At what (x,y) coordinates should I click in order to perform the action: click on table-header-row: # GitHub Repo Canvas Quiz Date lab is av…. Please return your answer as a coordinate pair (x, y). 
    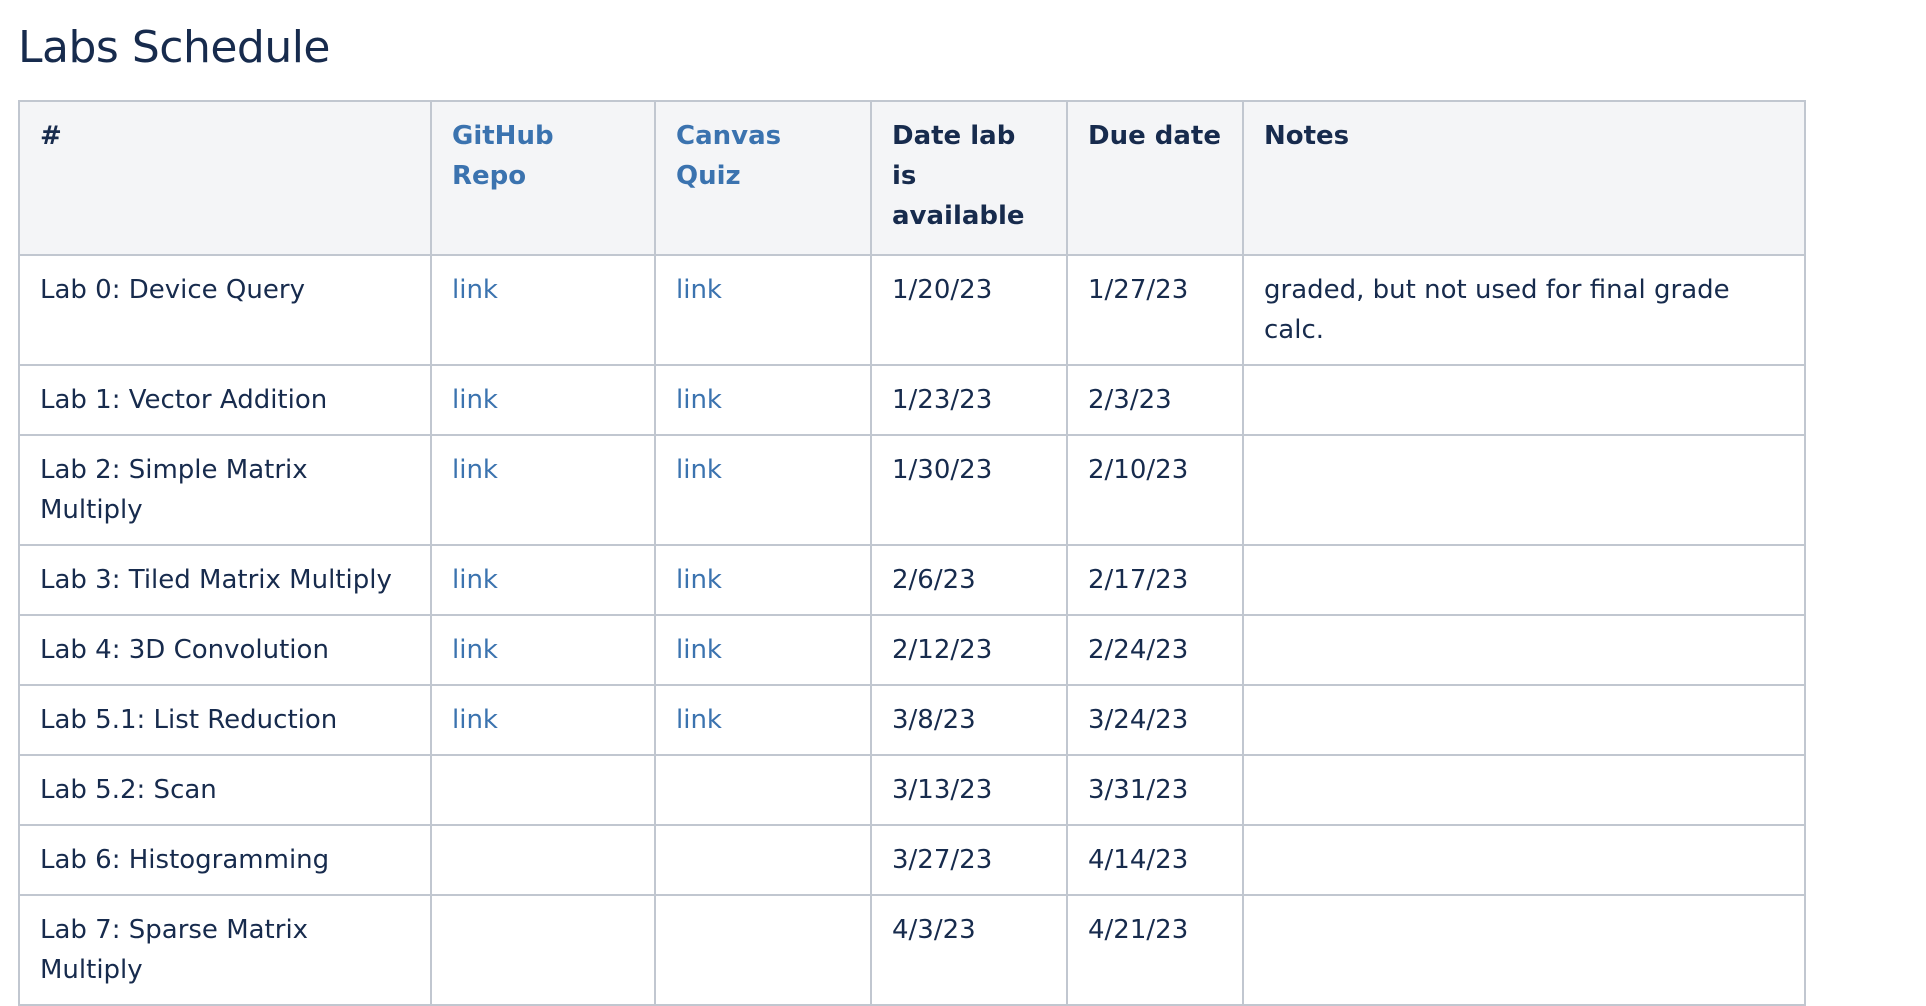
    Looking at the image, I should click on (912, 178).